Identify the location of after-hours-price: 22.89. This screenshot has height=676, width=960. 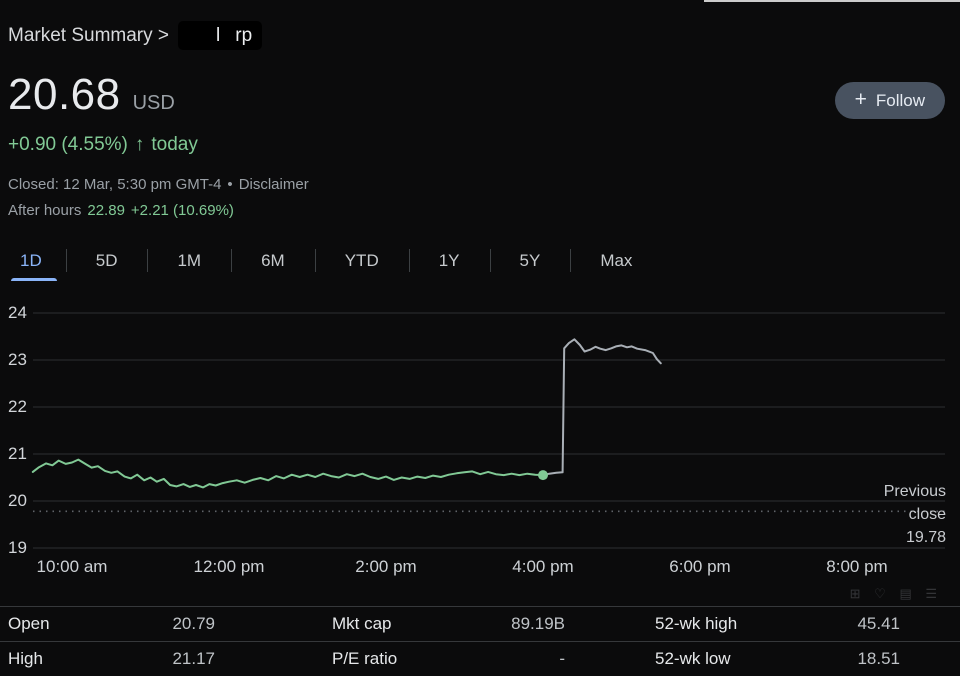
(106, 210).